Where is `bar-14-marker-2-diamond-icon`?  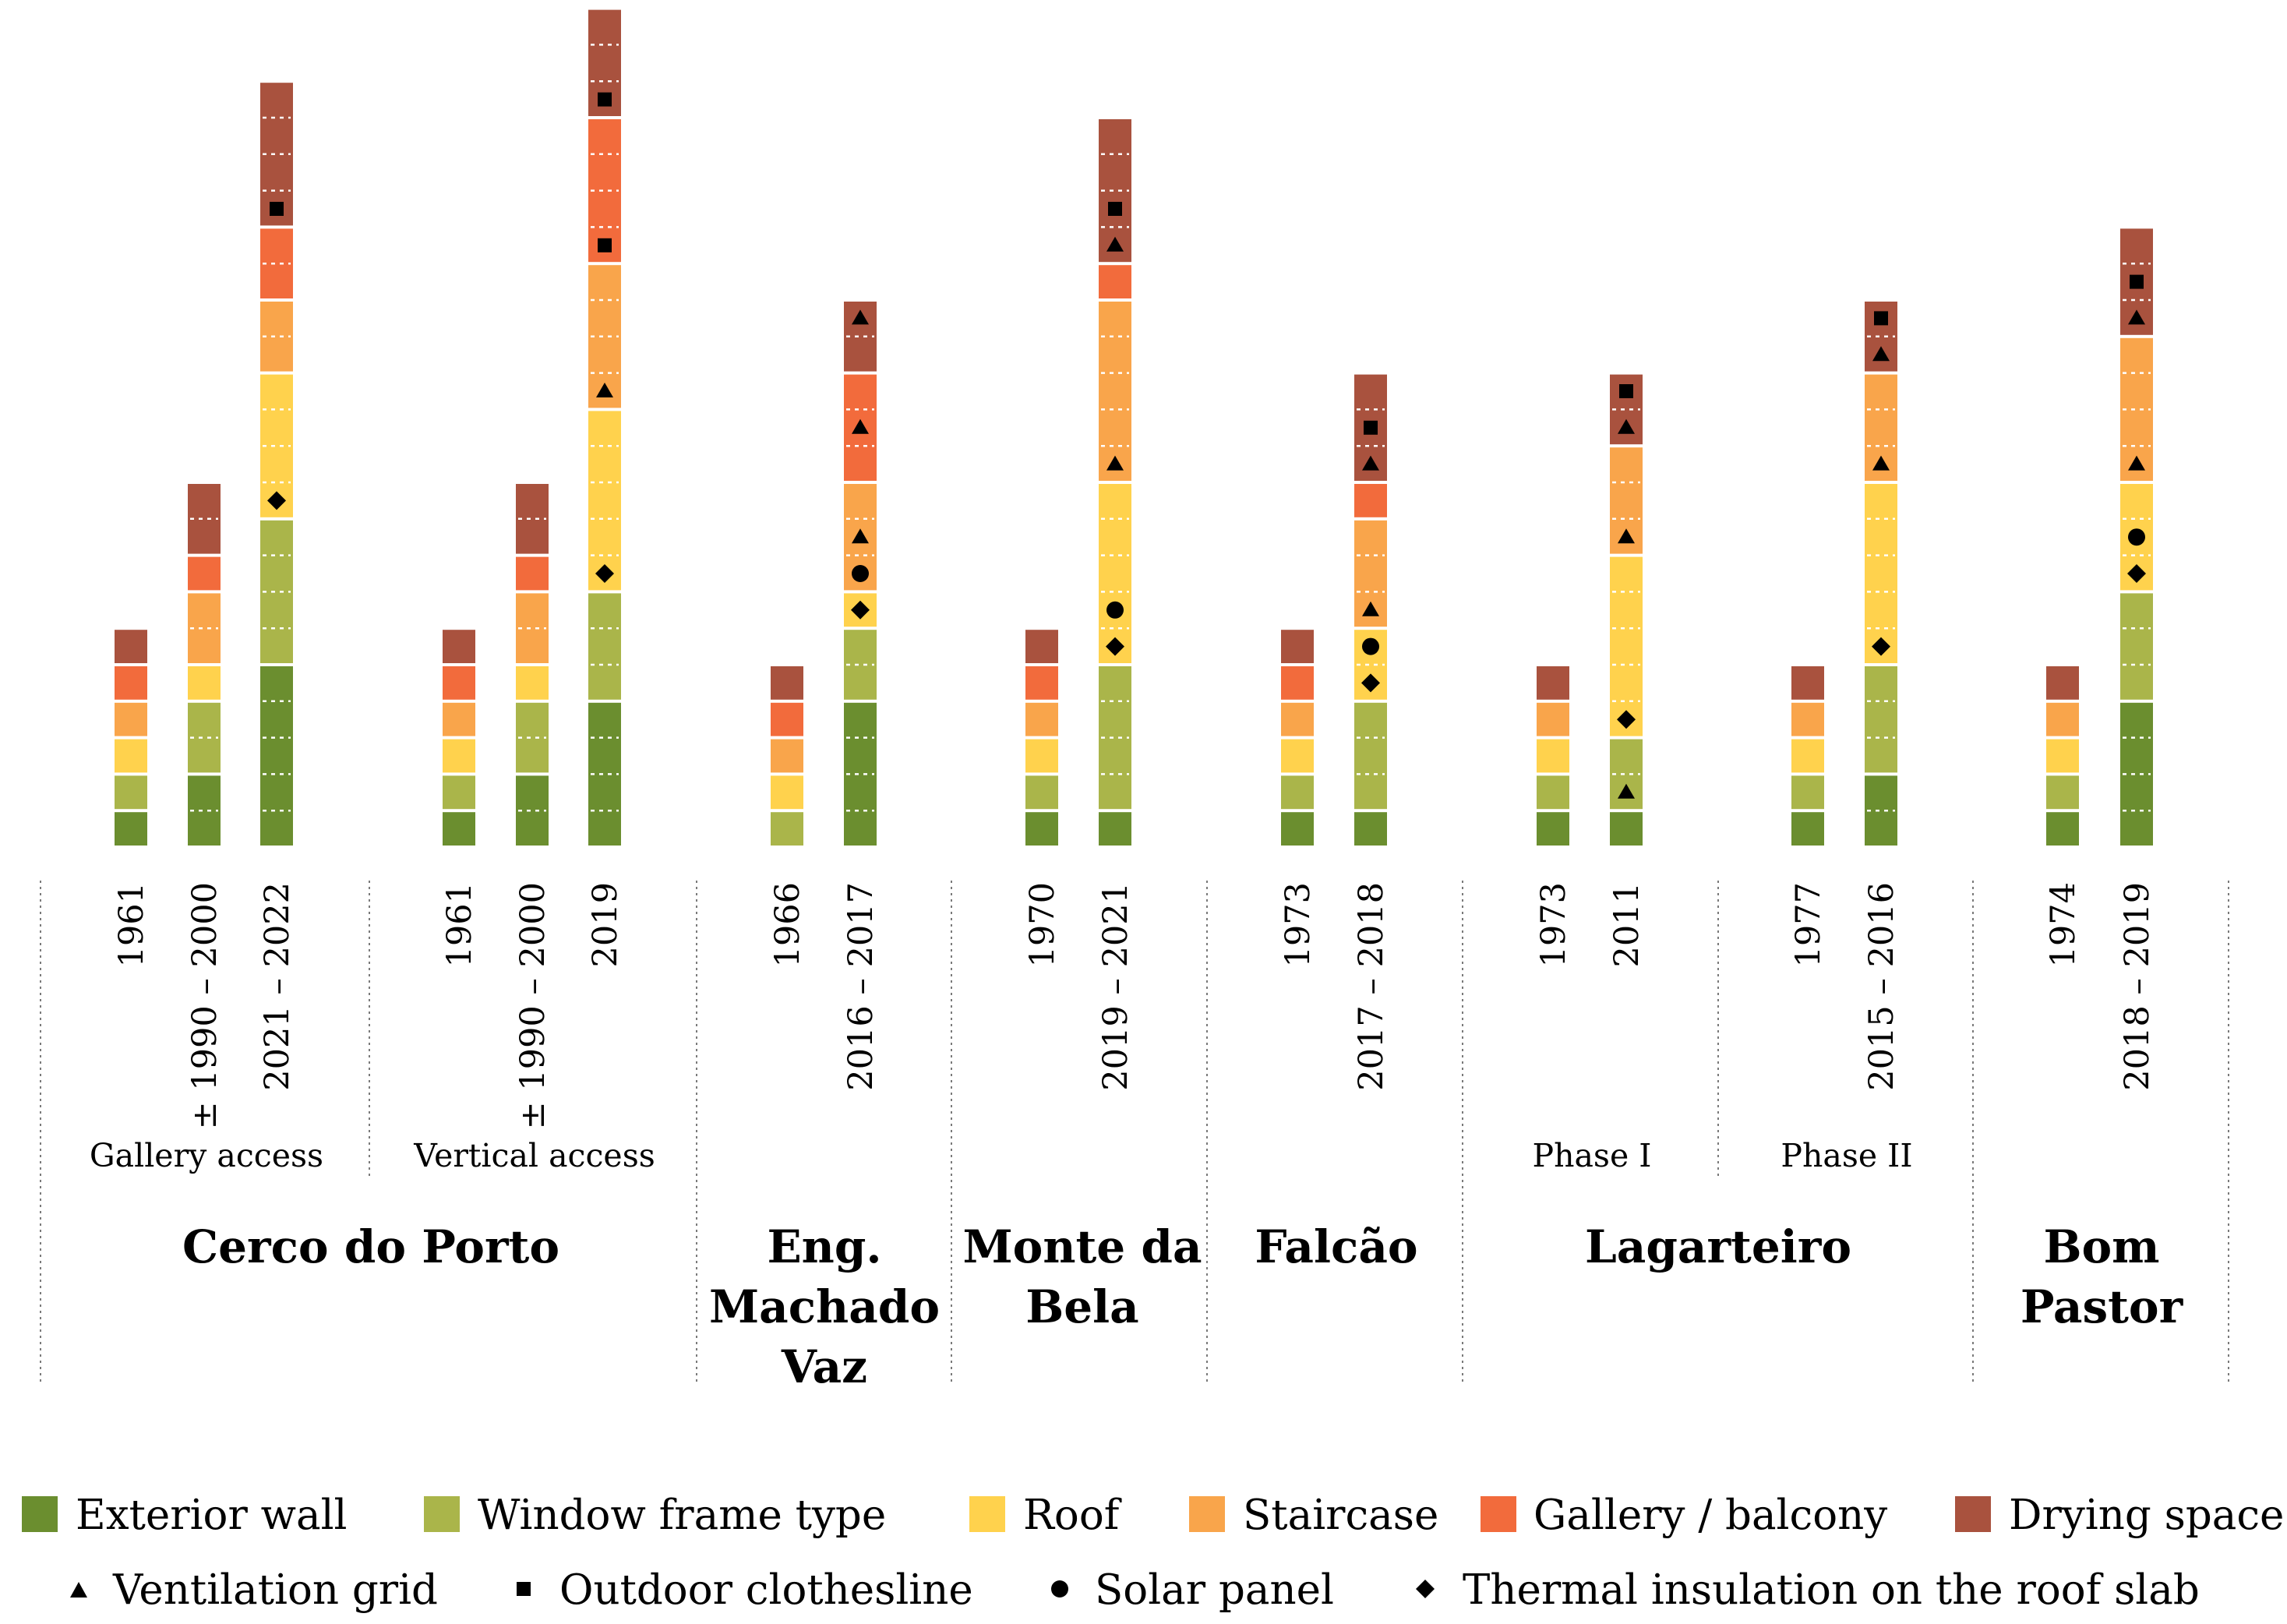
bar-14-marker-2-diamond-icon is located at coordinates (1626, 719).